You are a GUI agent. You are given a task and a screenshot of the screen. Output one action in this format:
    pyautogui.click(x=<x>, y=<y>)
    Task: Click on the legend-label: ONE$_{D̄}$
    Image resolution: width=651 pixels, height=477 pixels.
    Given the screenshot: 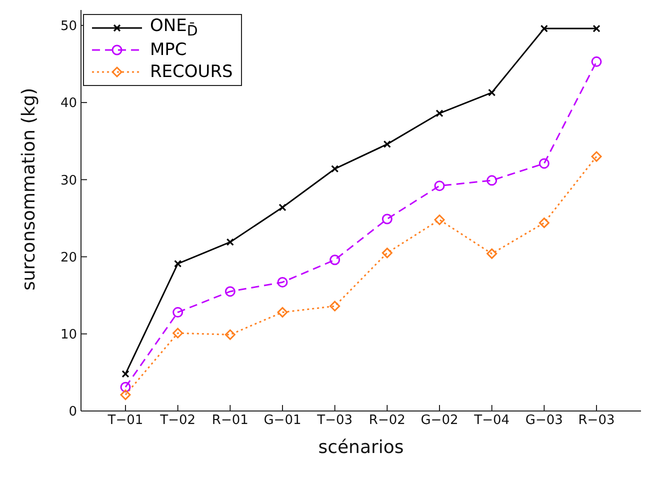 What is the action you would take?
    pyautogui.click(x=174, y=28)
    